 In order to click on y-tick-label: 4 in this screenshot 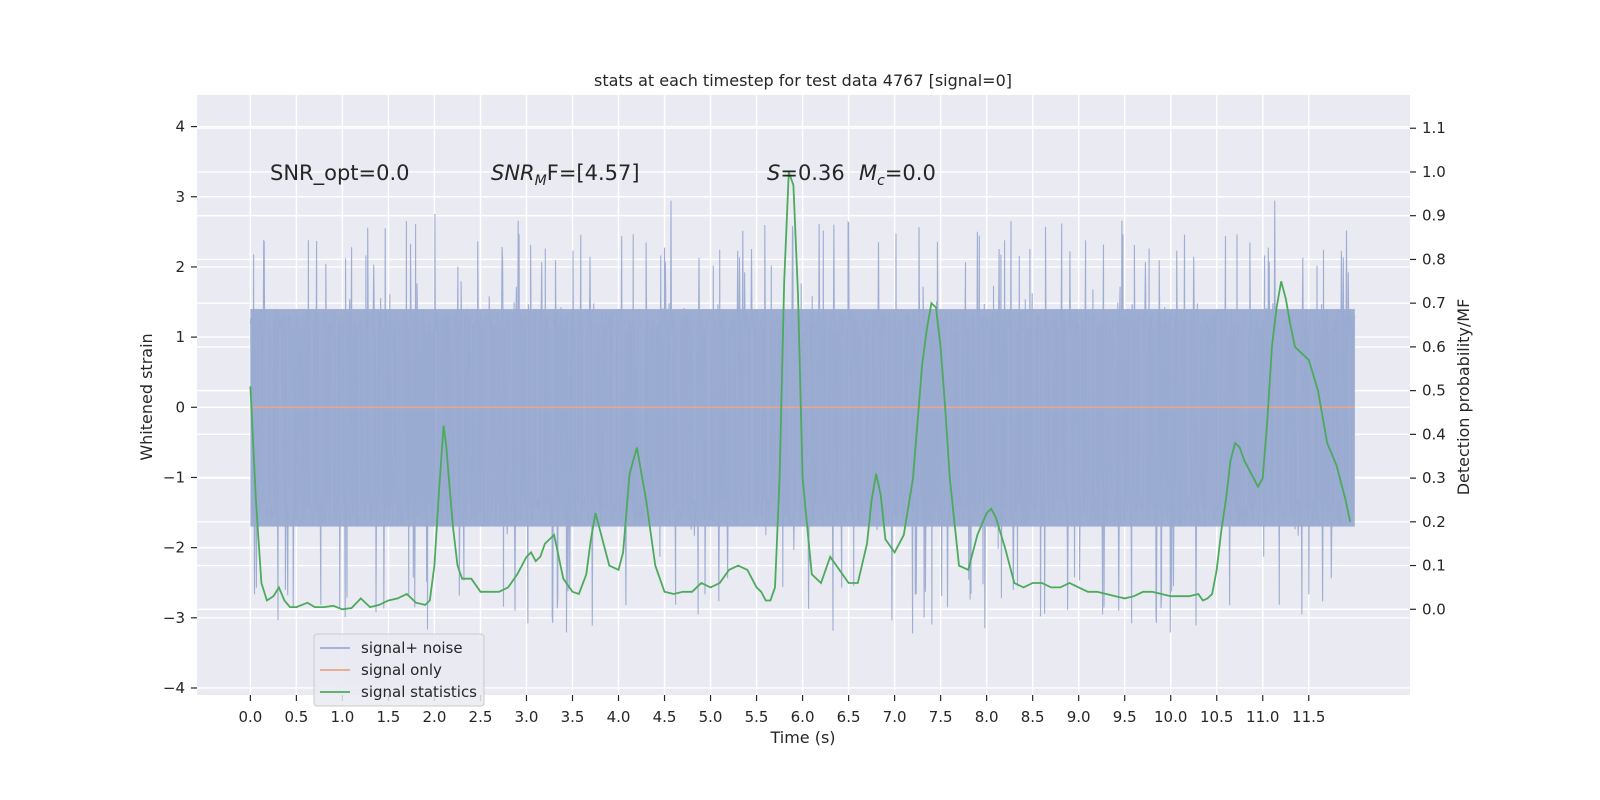, I will do `click(180, 127)`.